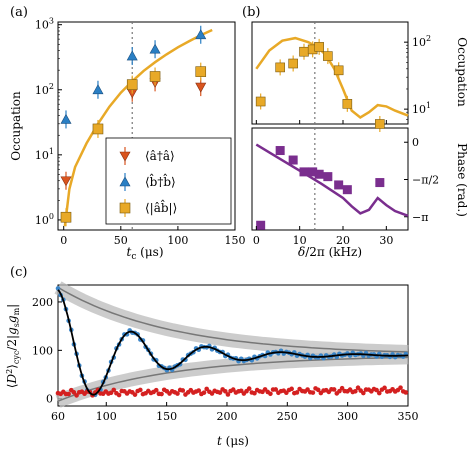 The image size is (467, 450). I want to click on c-xtick-label-250: 250, so click(287, 416).